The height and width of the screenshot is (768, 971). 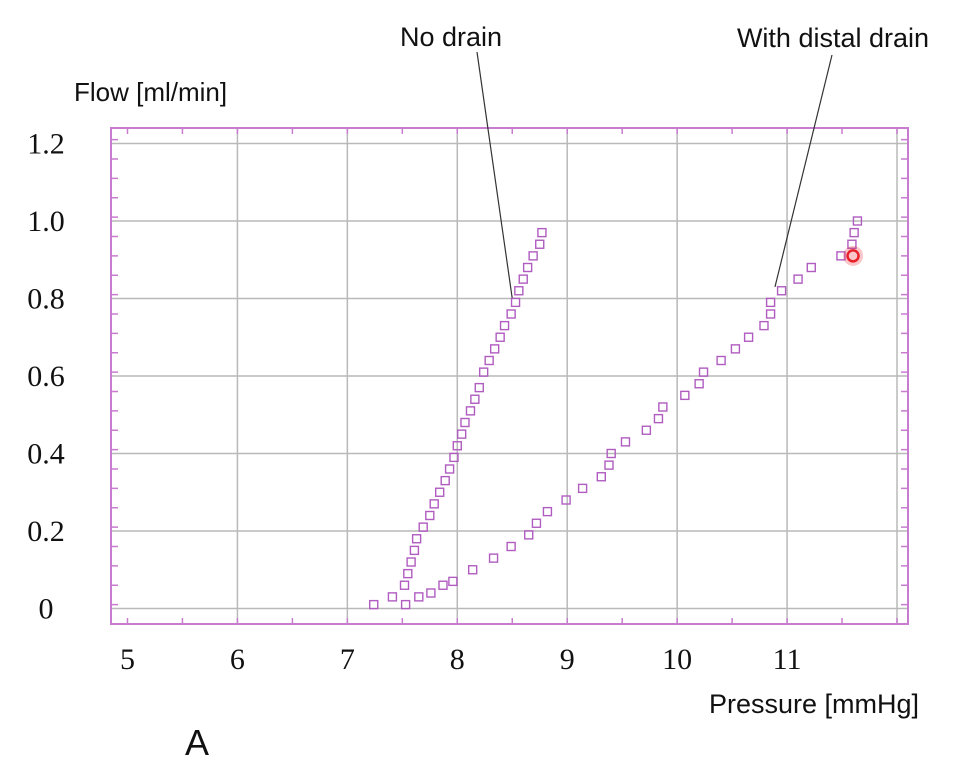 What do you see at coordinates (451, 37) in the screenshot?
I see `annotation-no-drain: No drain` at bounding box center [451, 37].